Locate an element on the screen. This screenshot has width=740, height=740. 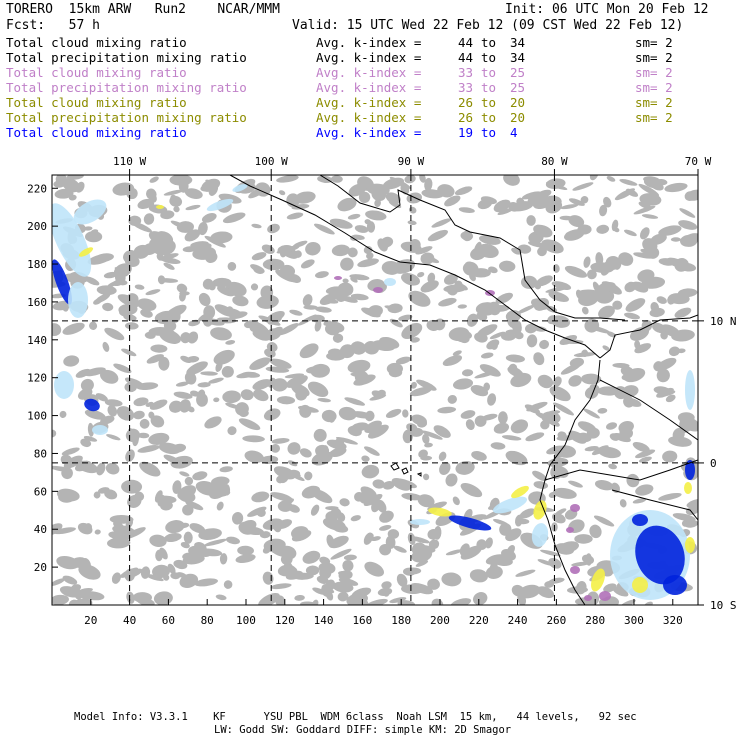
y-tick-label: 100 is located at coordinates (37, 416).